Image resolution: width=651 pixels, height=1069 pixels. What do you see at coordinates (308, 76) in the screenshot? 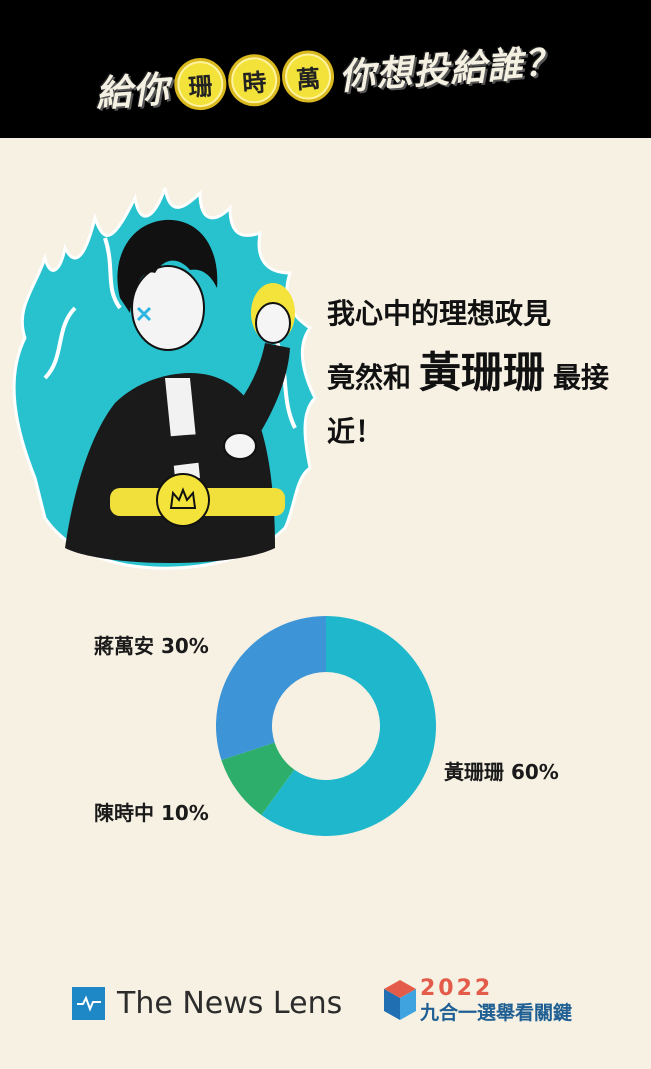
I see `coin-wan: 萬` at bounding box center [308, 76].